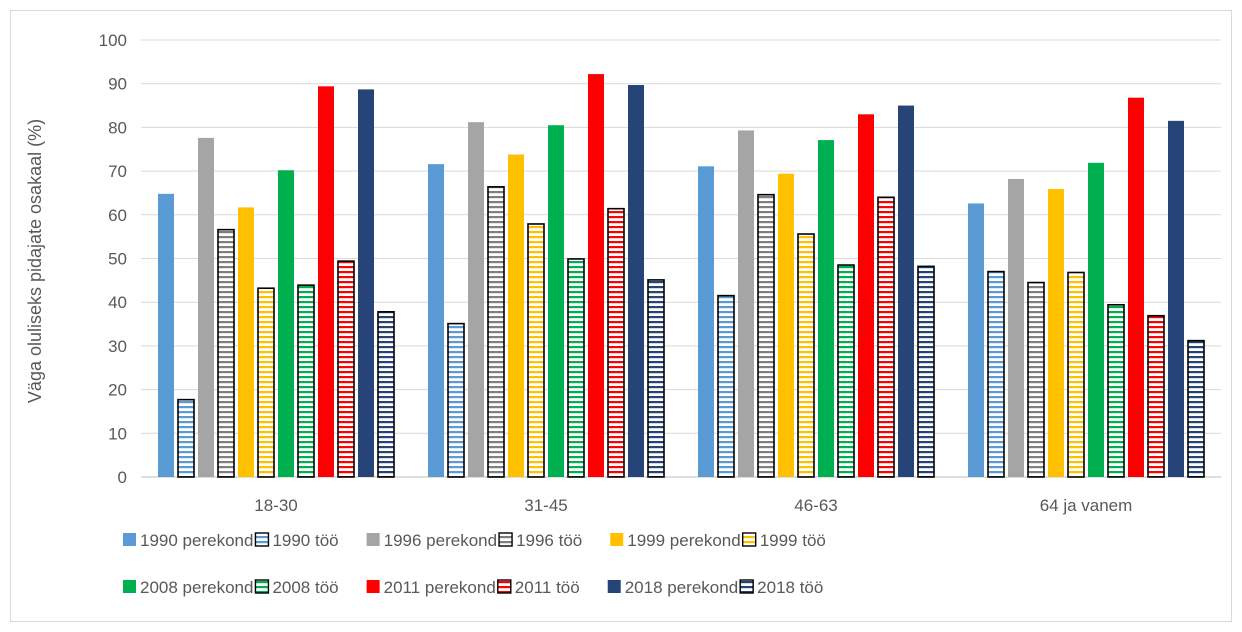 Image resolution: width=1242 pixels, height=632 pixels. Describe the element at coordinates (113, 40) in the screenshot. I see `y-tick-label: 100` at that location.